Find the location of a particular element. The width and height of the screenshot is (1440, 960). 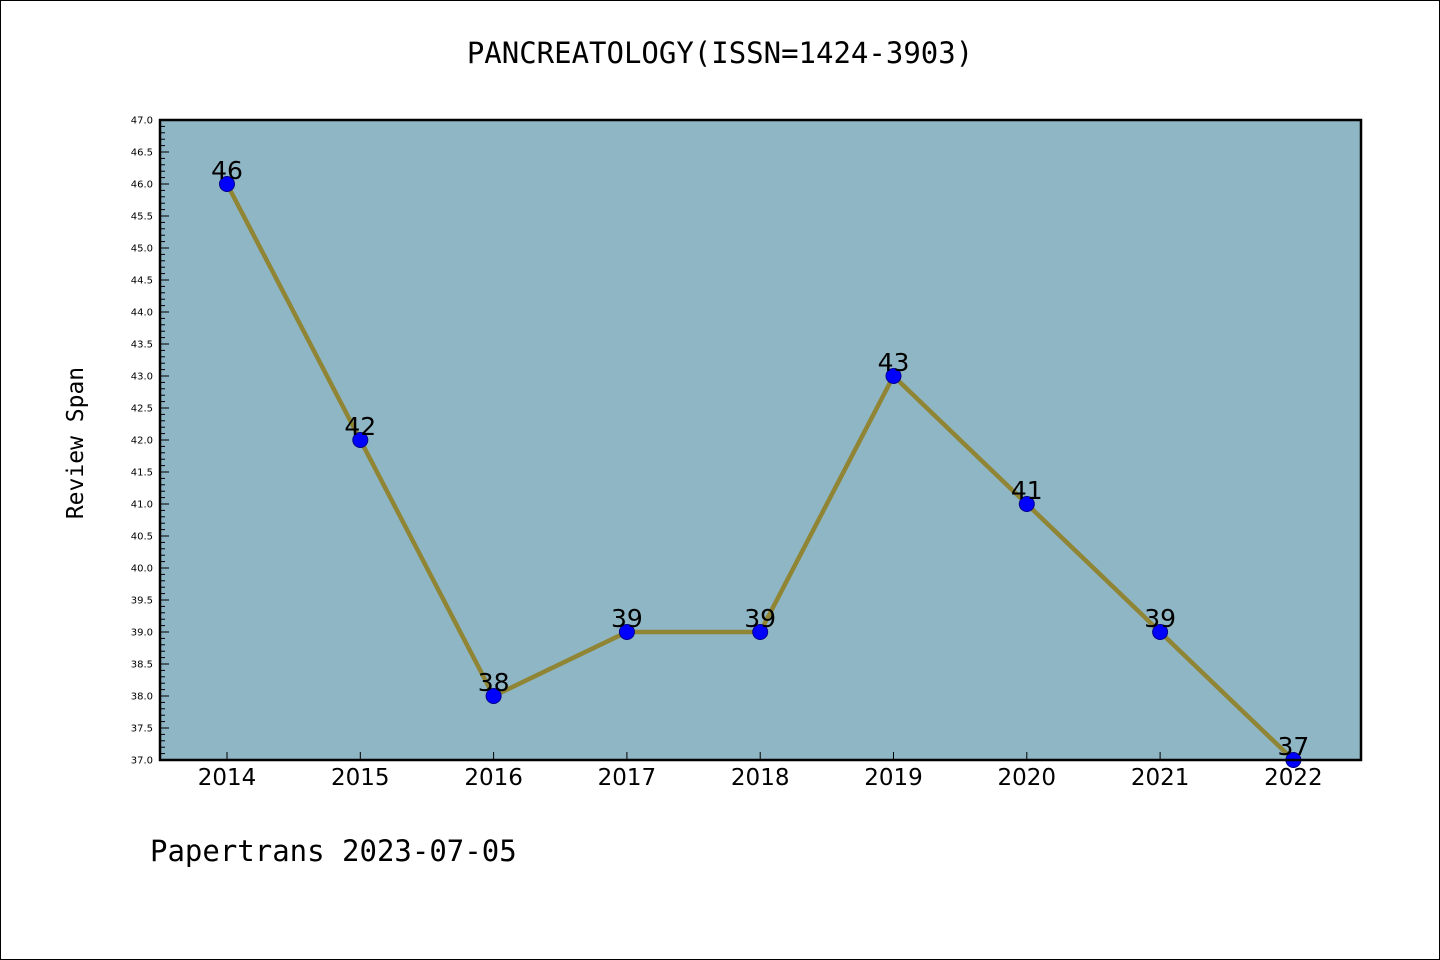

y-tick-label: 41.0 is located at coordinates (142, 505).